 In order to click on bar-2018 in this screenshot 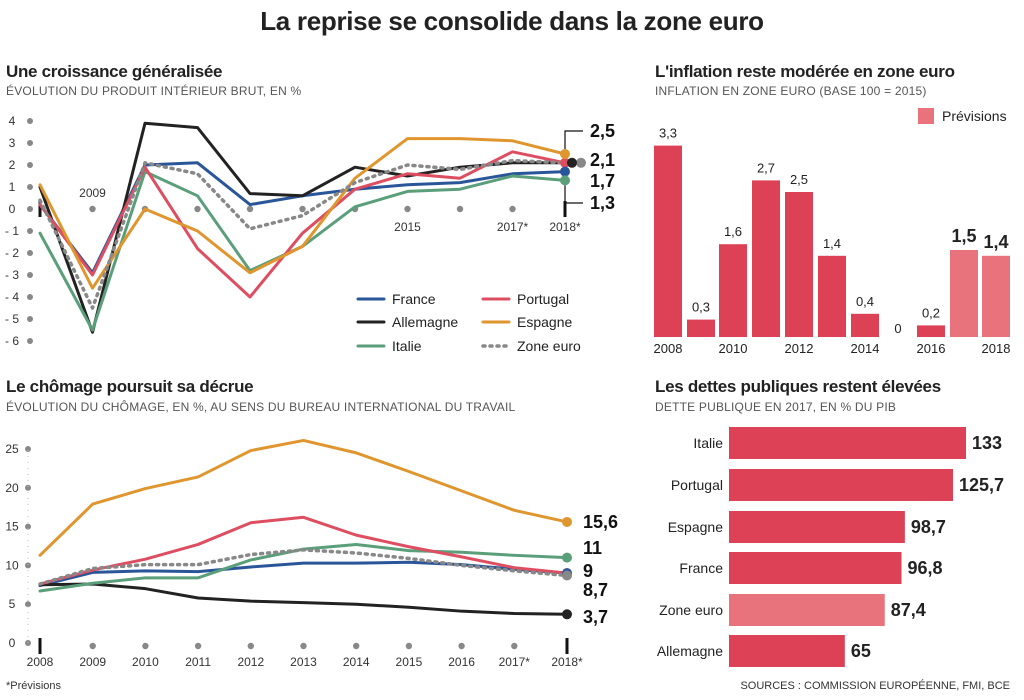, I will do `click(996, 296)`.